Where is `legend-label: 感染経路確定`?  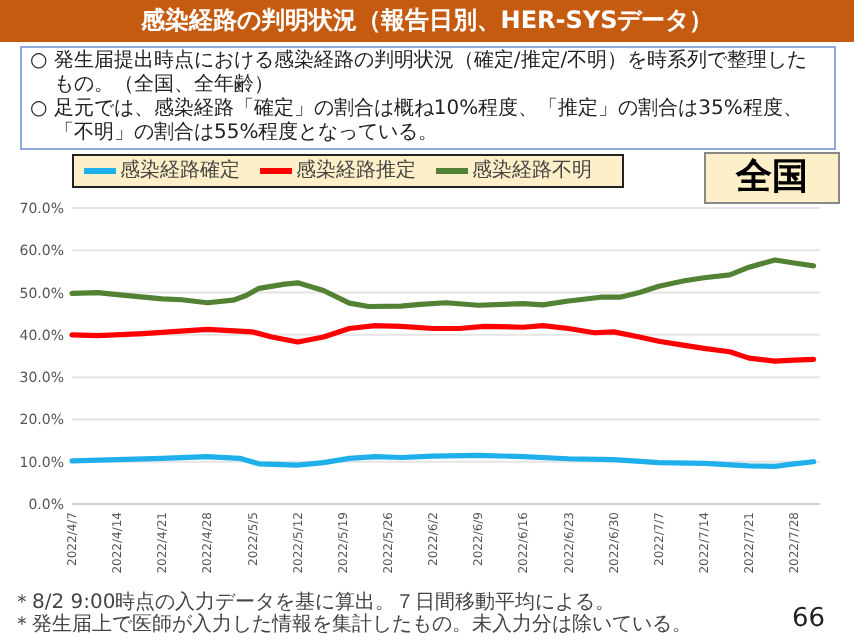 legend-label: 感染経路確定 is located at coordinates (180, 171).